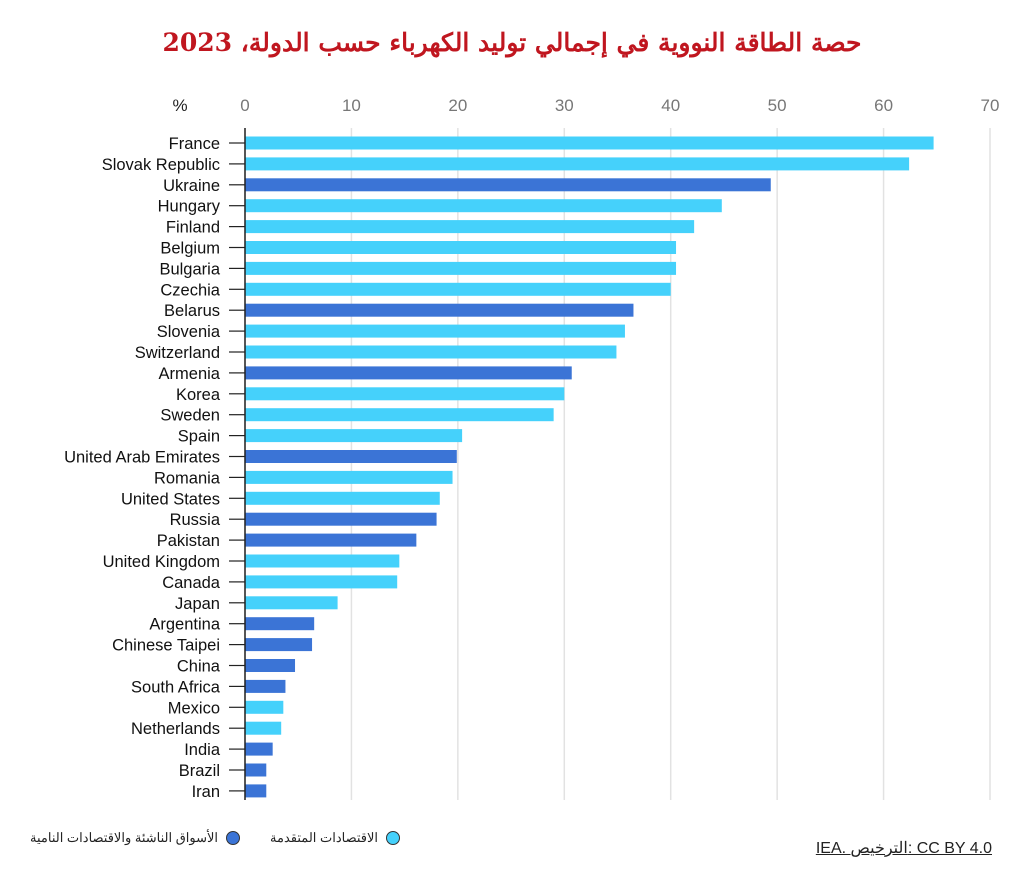 The image size is (1024, 882). What do you see at coordinates (256, 770) in the screenshot?
I see `bar-brazil` at bounding box center [256, 770].